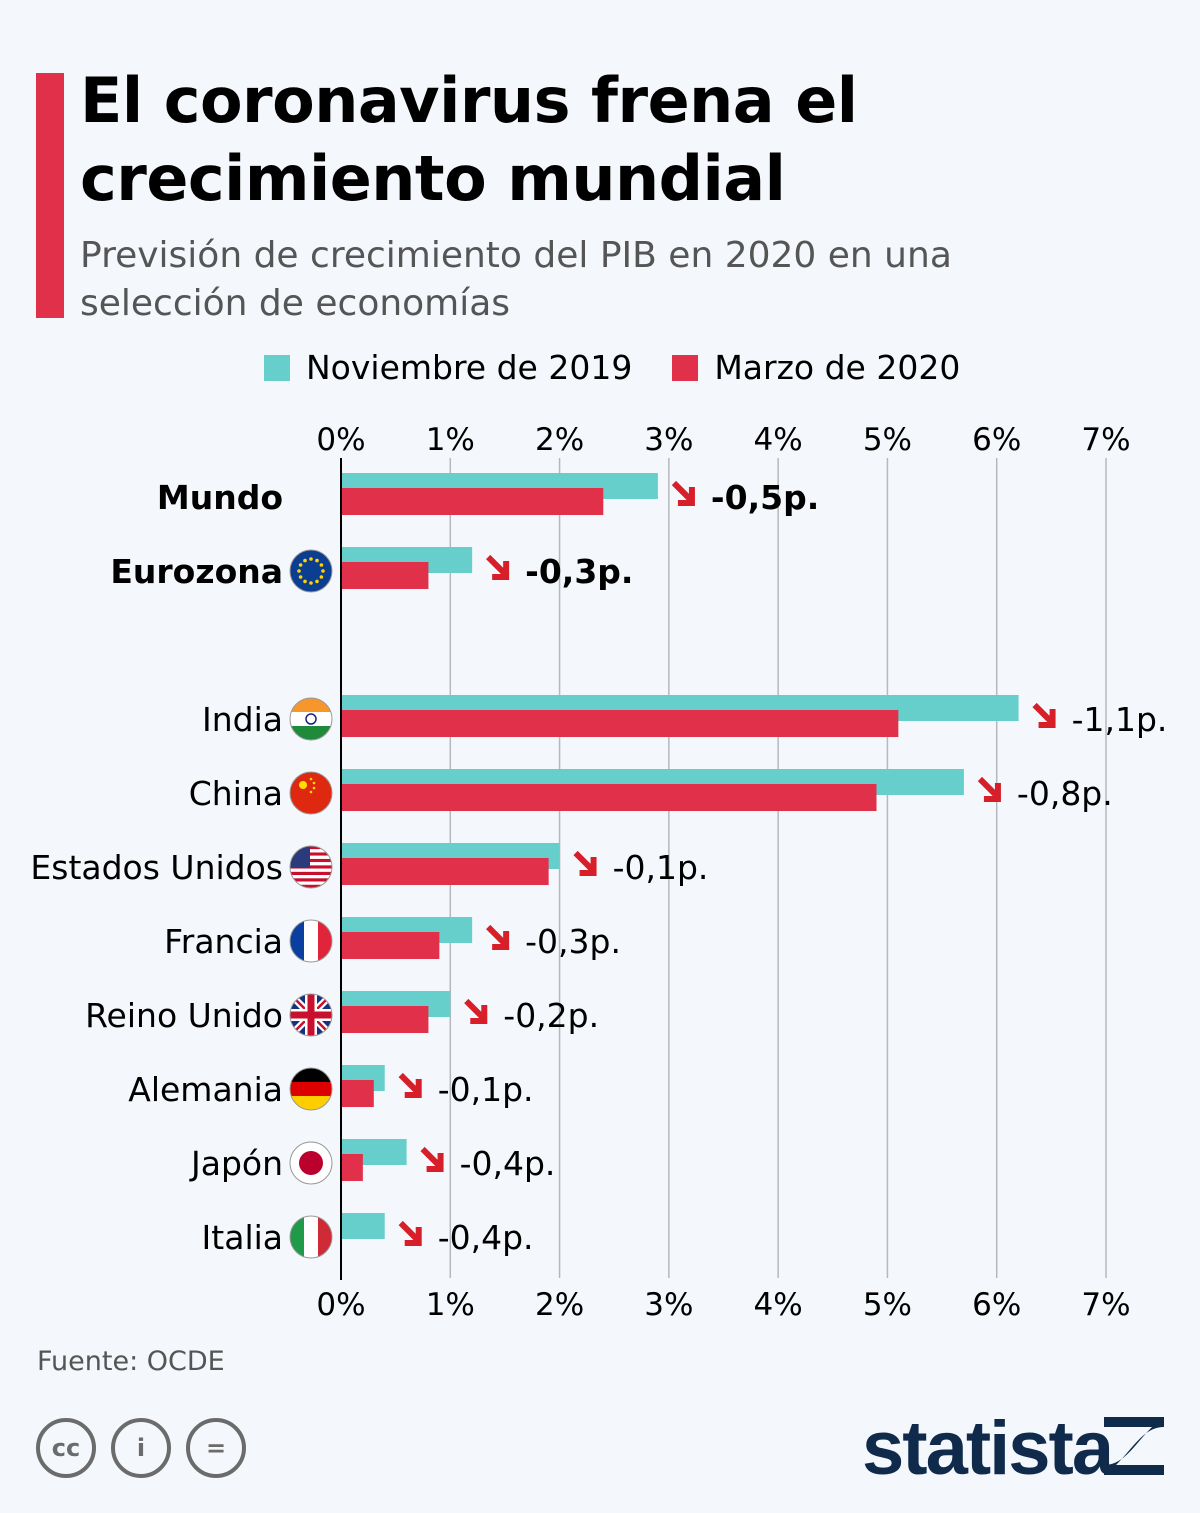 The height and width of the screenshot is (1513, 1200). What do you see at coordinates (216, 1448) in the screenshot?
I see `nd-equals-icon: =` at bounding box center [216, 1448].